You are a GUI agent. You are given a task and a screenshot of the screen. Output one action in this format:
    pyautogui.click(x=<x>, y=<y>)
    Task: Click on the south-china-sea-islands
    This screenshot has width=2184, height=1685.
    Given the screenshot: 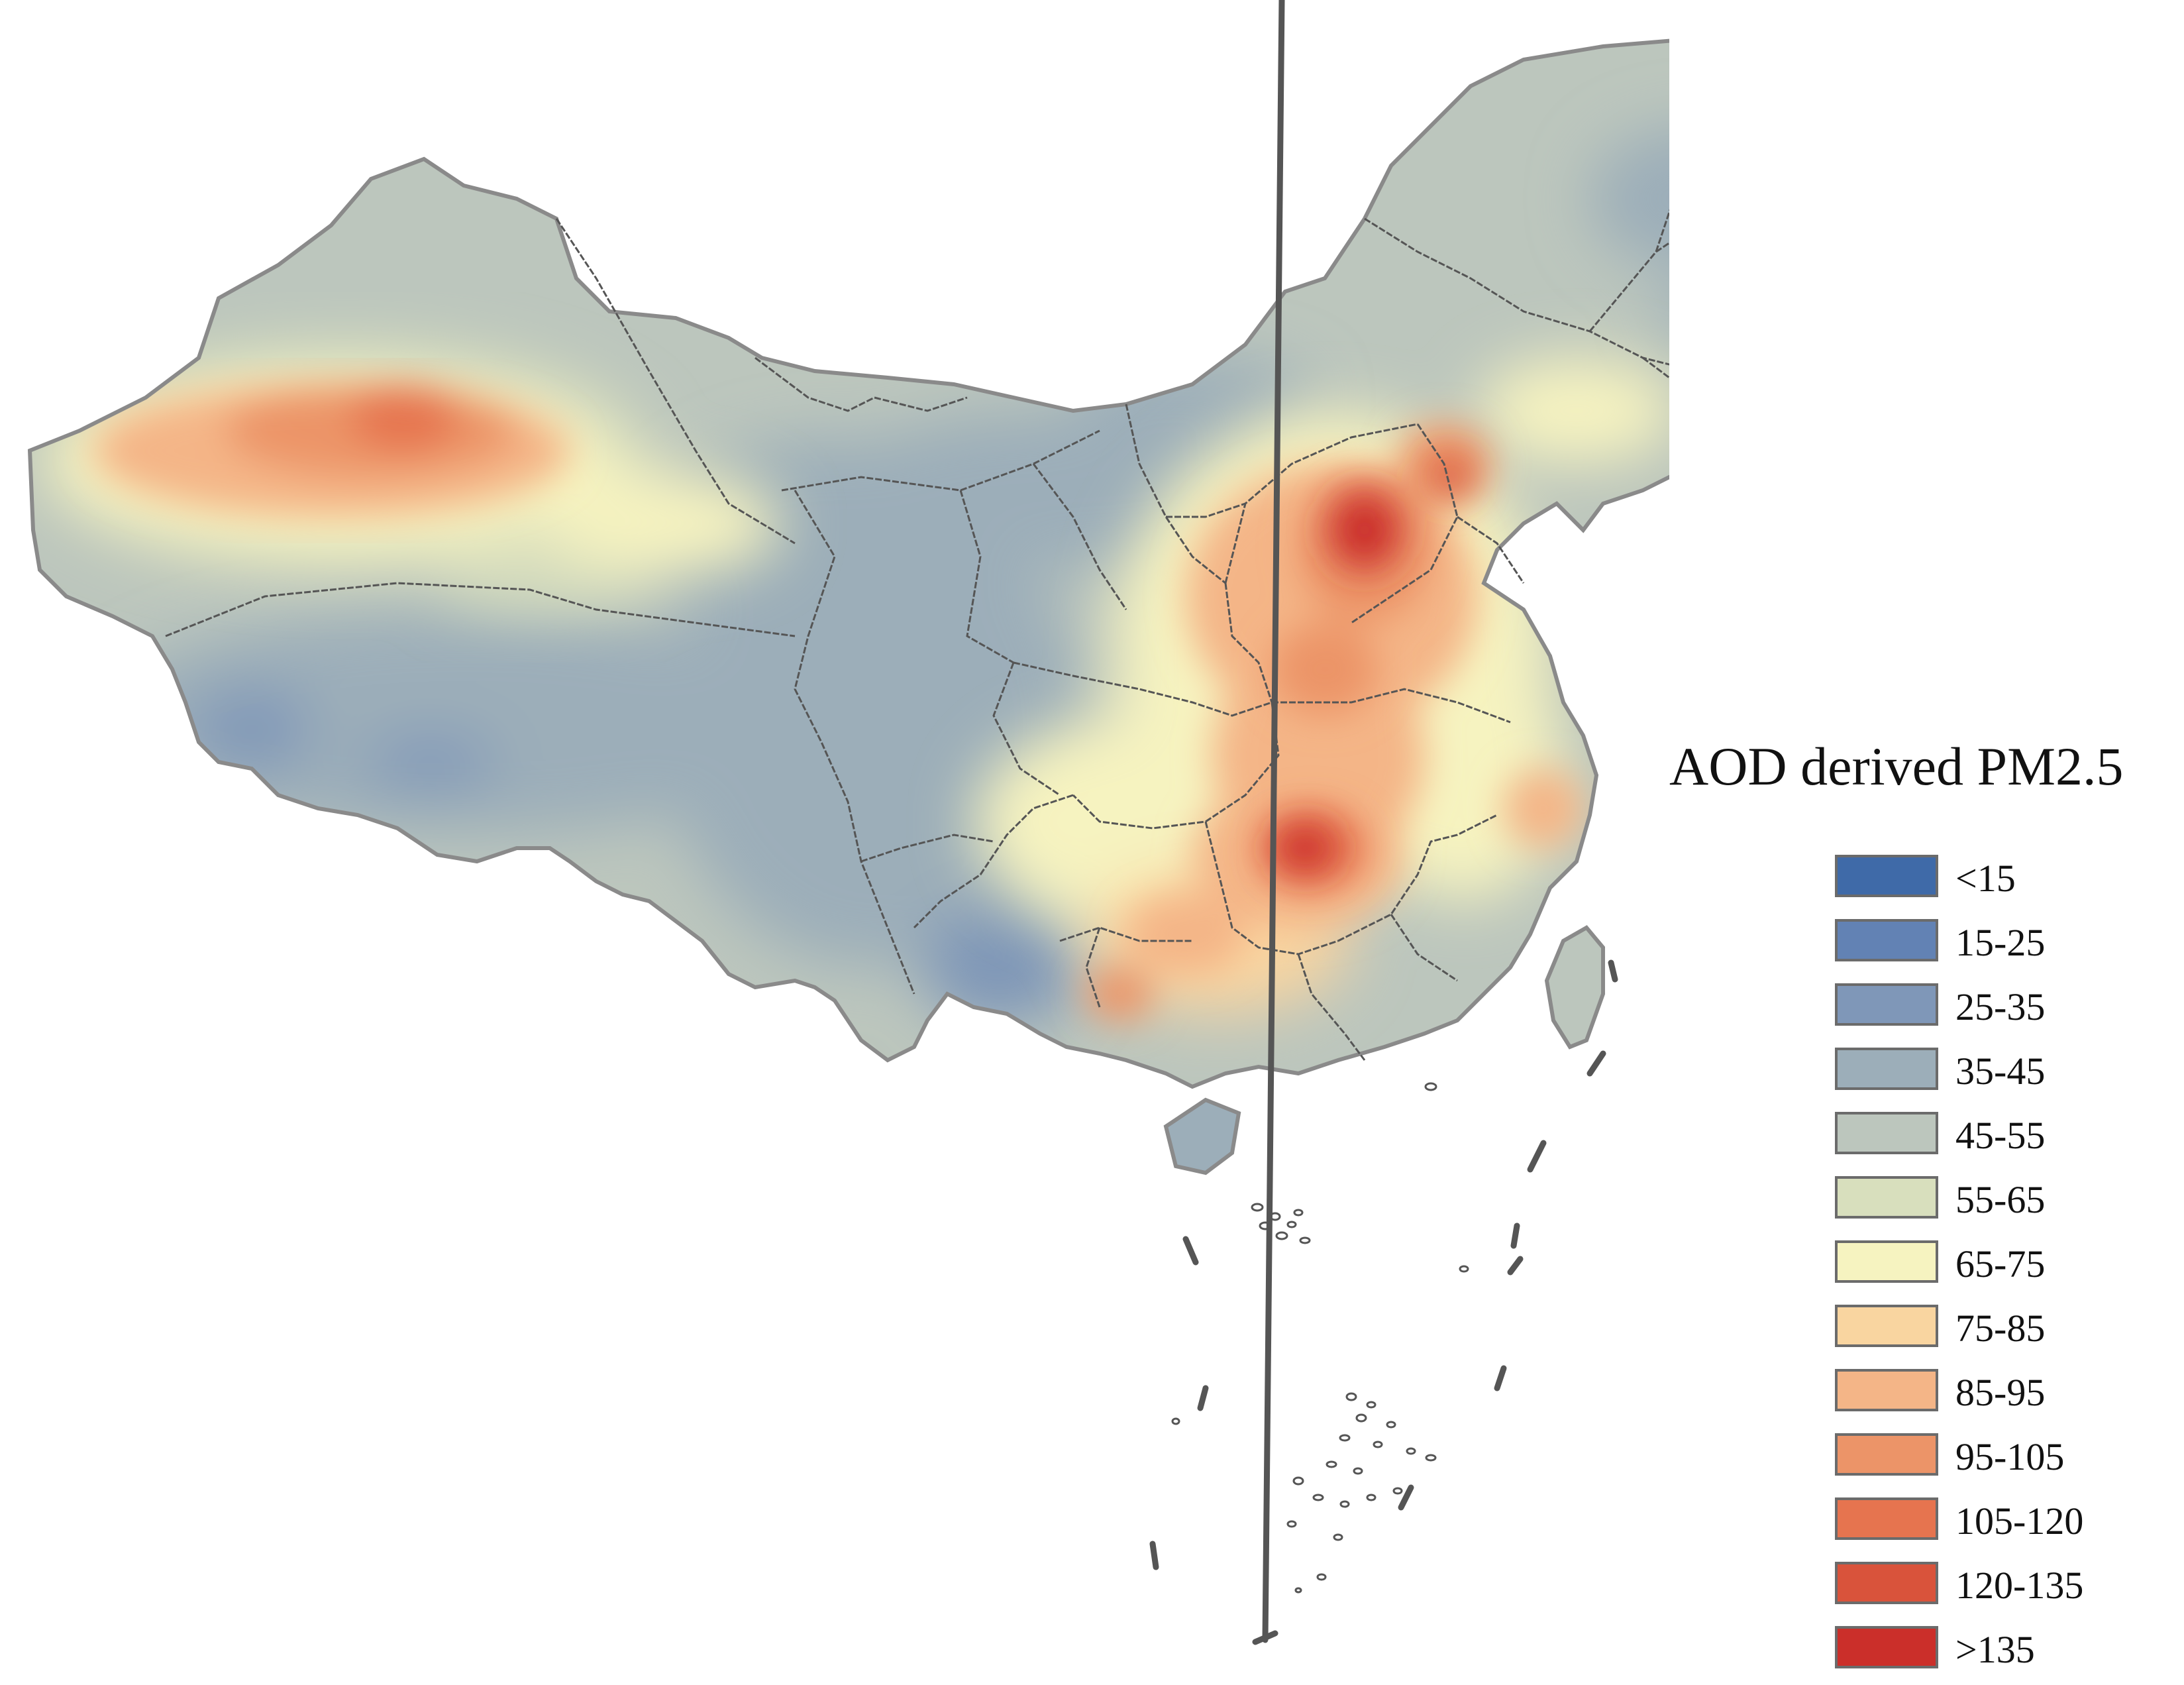 What is the action you would take?
    pyautogui.click(x=1320, y=1338)
    